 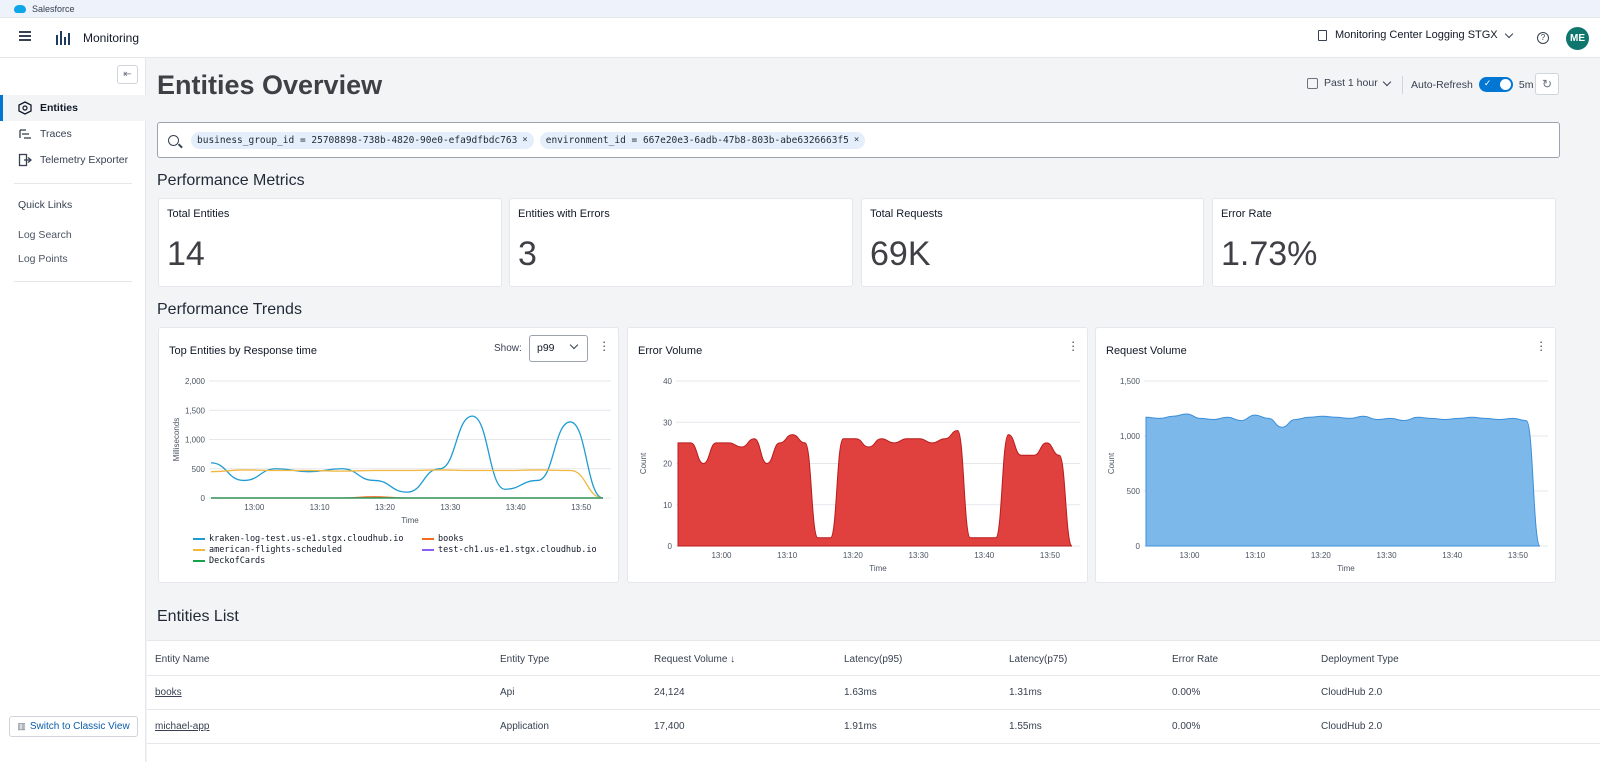 What do you see at coordinates (306, 539) in the screenshot?
I see `legend-label: kraken-log-test.us-e1.stgx.cloudhub.io` at bounding box center [306, 539].